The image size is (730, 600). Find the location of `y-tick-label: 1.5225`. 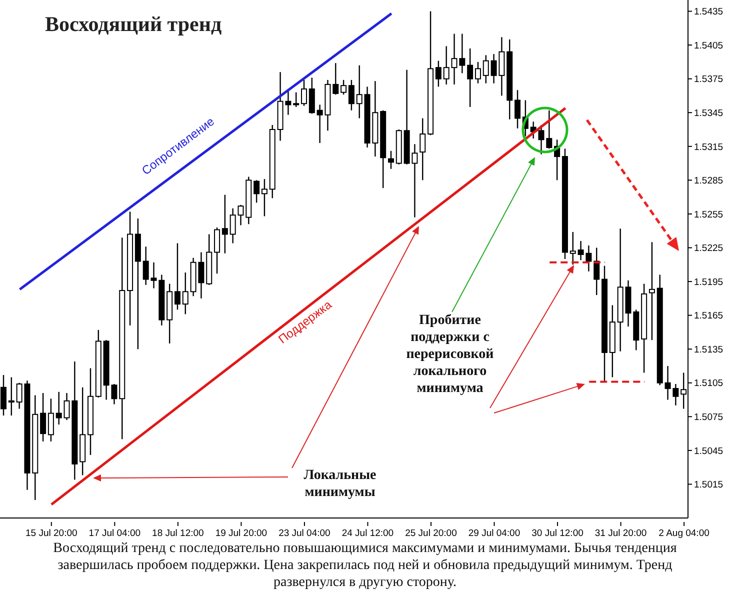

y-tick-label: 1.5225 is located at coordinates (709, 248).